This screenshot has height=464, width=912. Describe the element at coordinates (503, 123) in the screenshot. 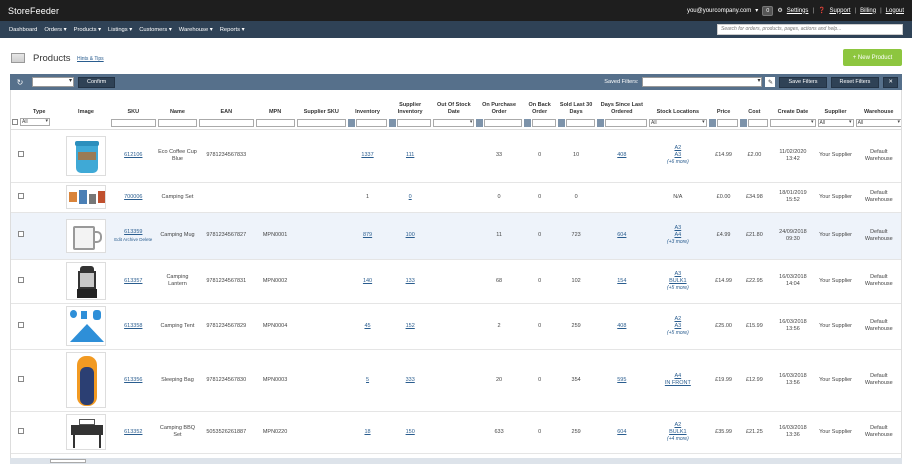

I see `on-purchase-filter` at that location.